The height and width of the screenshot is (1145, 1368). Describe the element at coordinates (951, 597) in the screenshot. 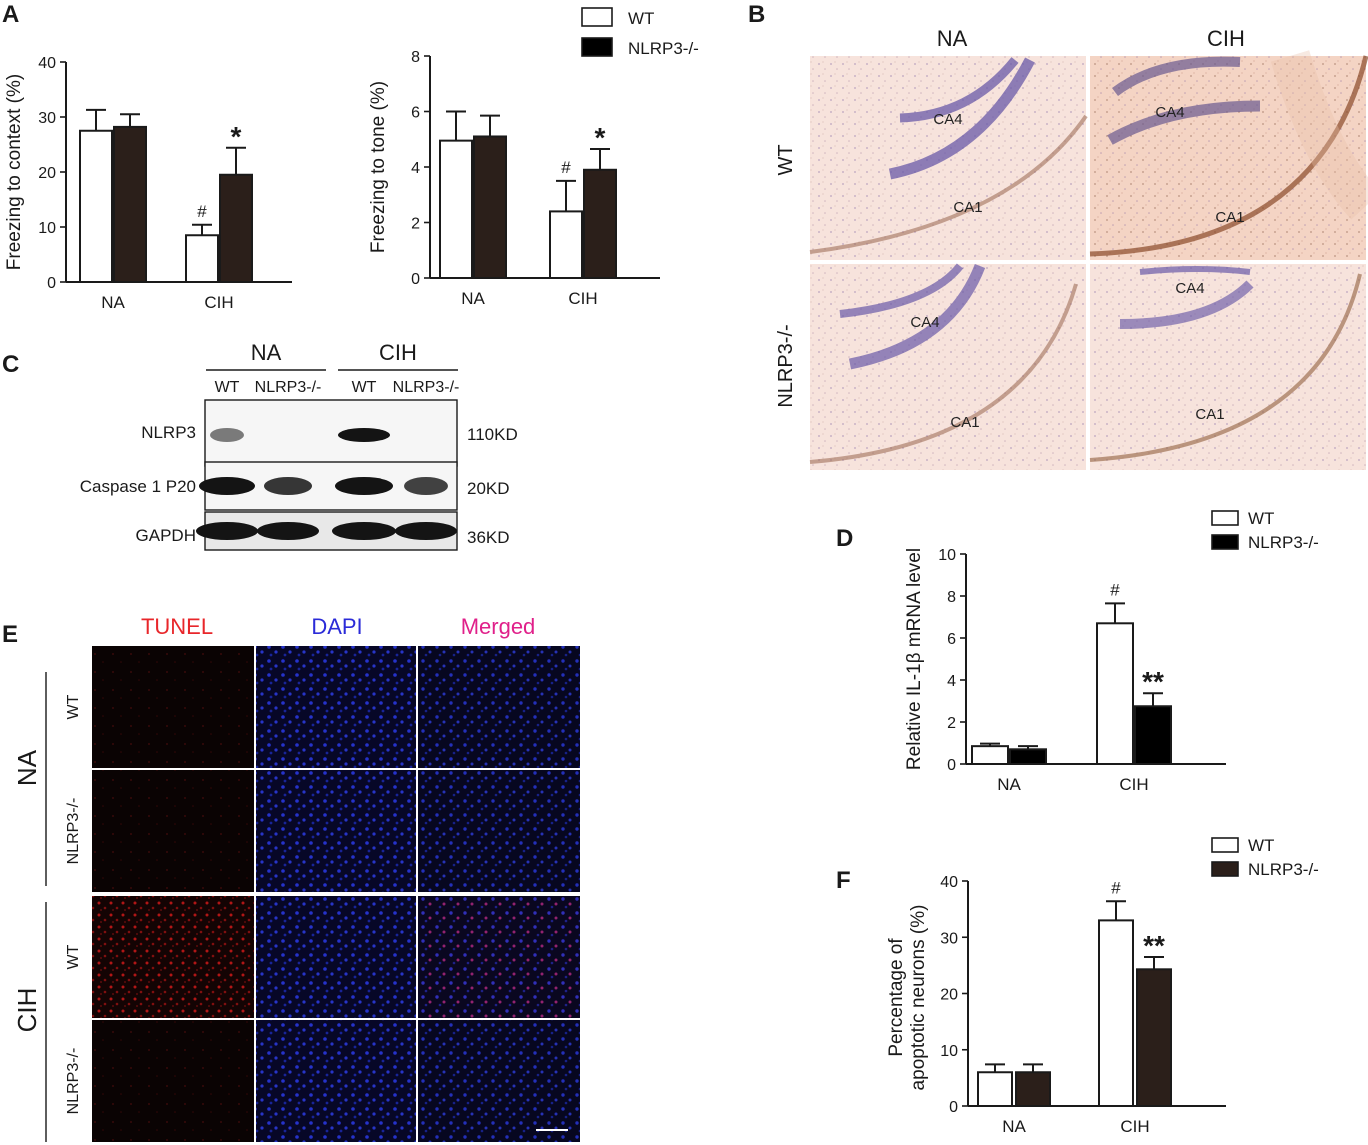

I see `y-tick-label: 8` at that location.